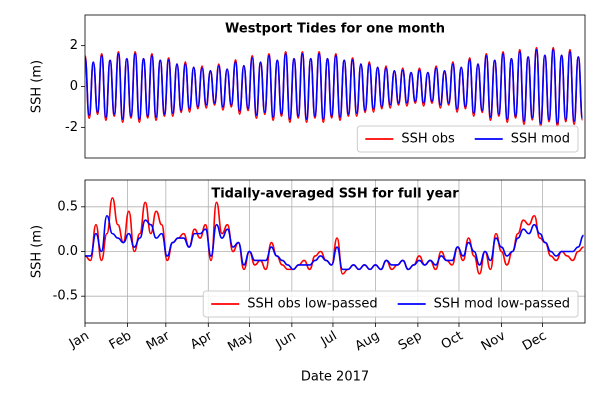 The width and height of the screenshot is (600, 400). What do you see at coordinates (158, 341) in the screenshot?
I see `x-tick-label: Mar` at bounding box center [158, 341].